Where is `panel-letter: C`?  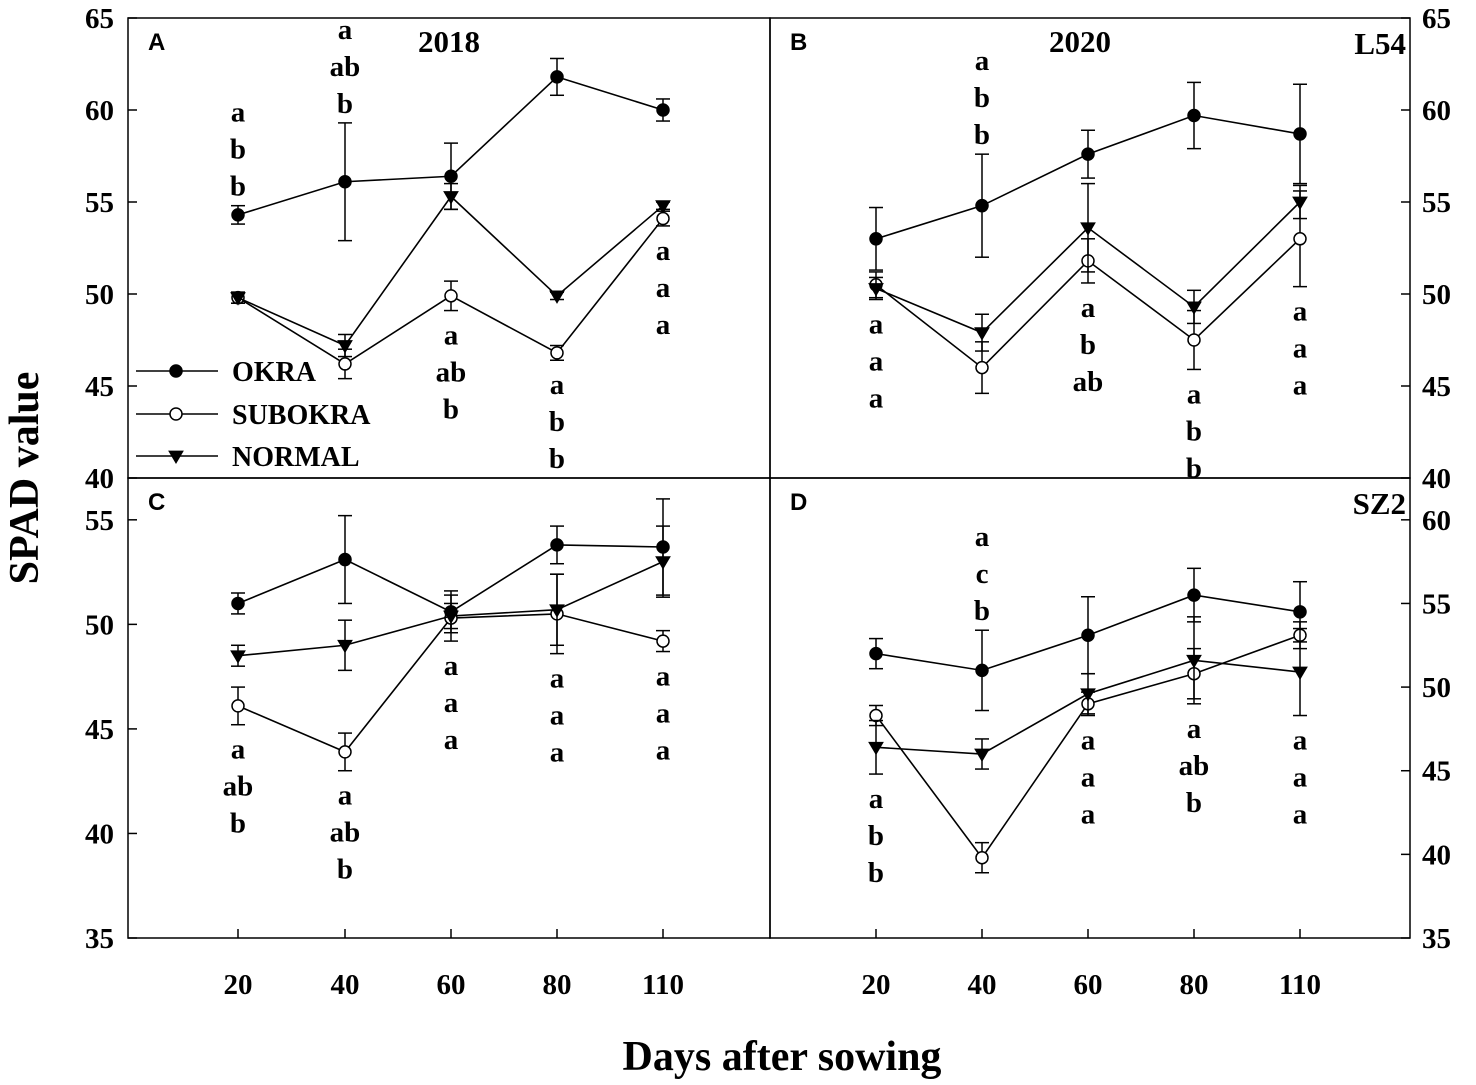
panel-letter: C is located at coordinates (156, 502).